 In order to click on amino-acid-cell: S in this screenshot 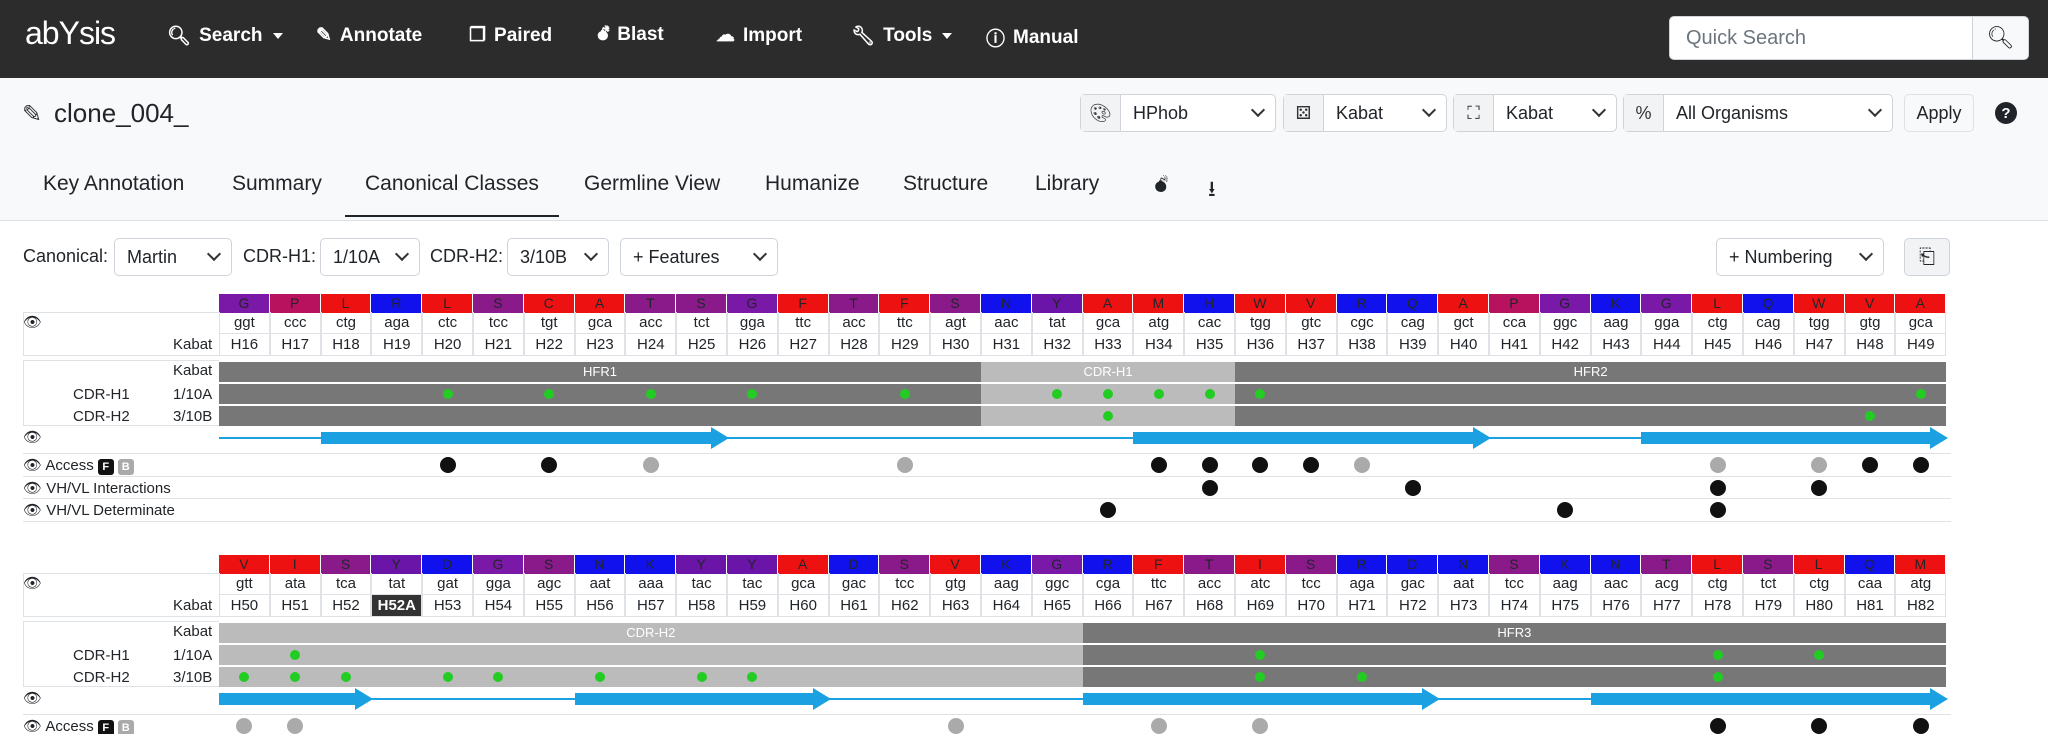, I will do `click(346, 564)`.